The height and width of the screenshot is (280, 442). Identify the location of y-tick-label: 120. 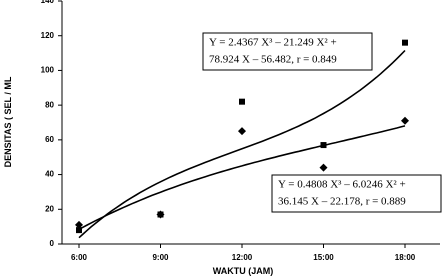
(48, 35).